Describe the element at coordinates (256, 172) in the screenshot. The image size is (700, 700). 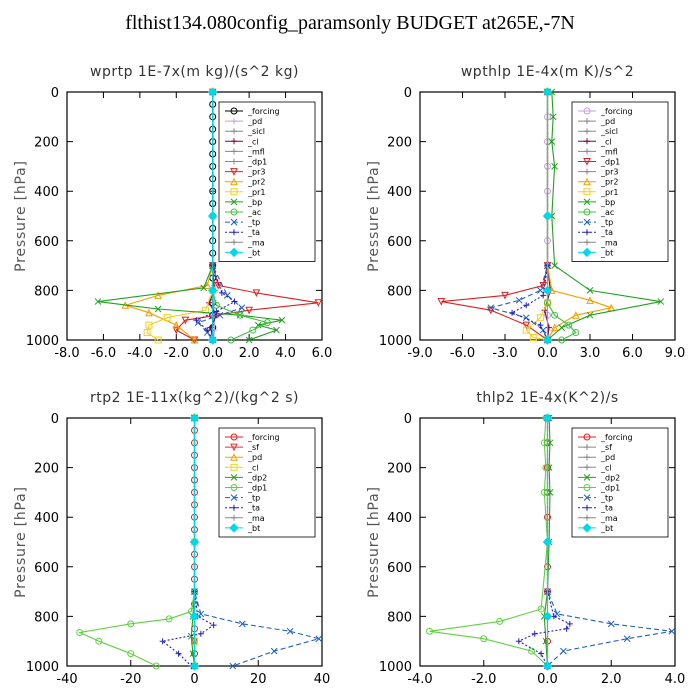
I see `legend-entry: _pr3` at that location.